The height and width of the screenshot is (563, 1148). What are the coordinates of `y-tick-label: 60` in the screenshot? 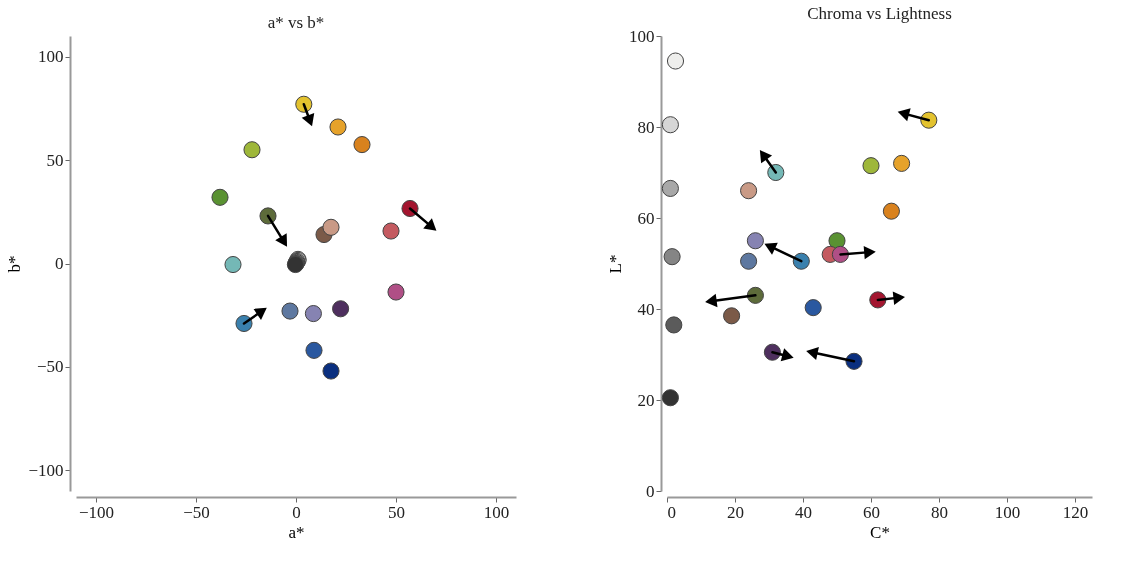 It's located at (646, 218).